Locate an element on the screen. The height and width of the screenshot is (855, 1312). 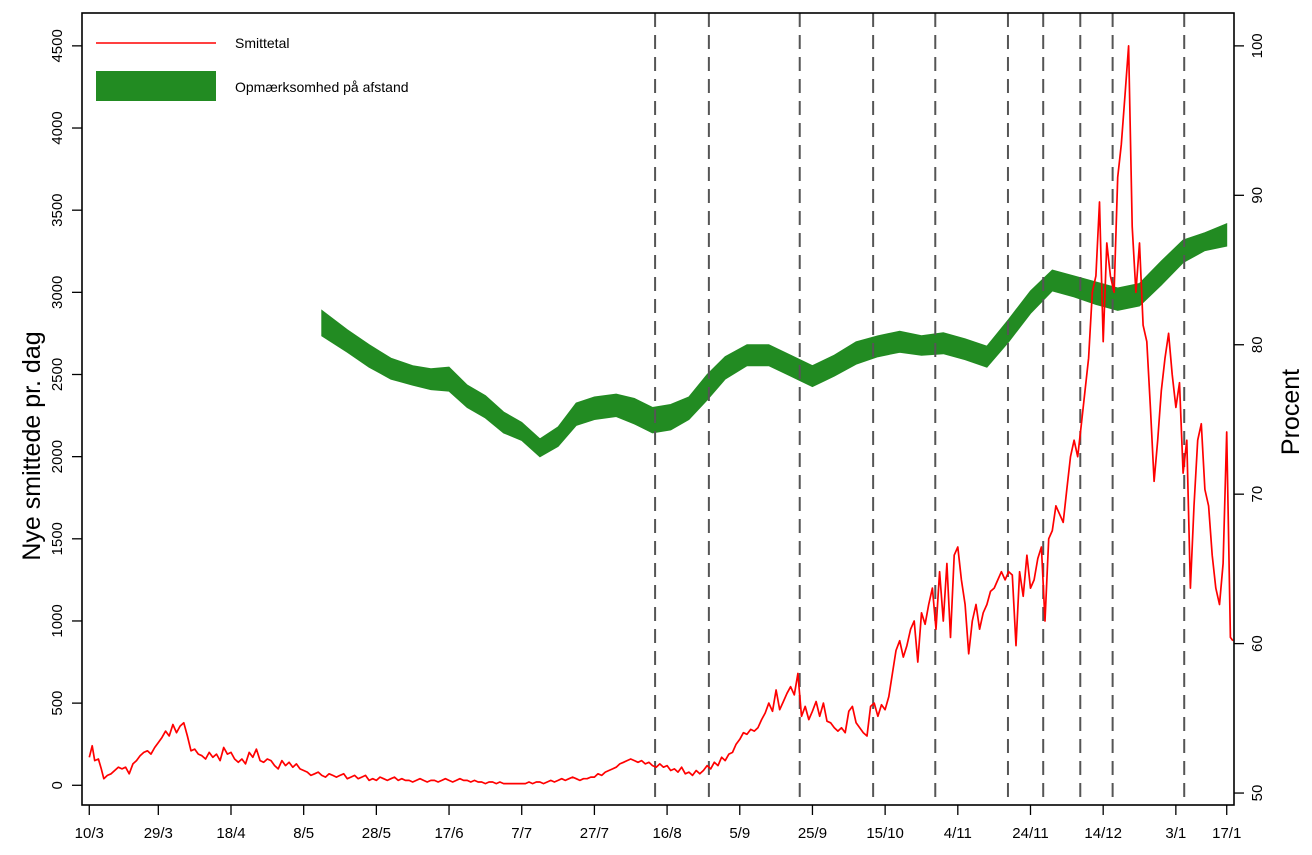
y-right-tick-label-5: 100 is located at coordinates (1257, 45).